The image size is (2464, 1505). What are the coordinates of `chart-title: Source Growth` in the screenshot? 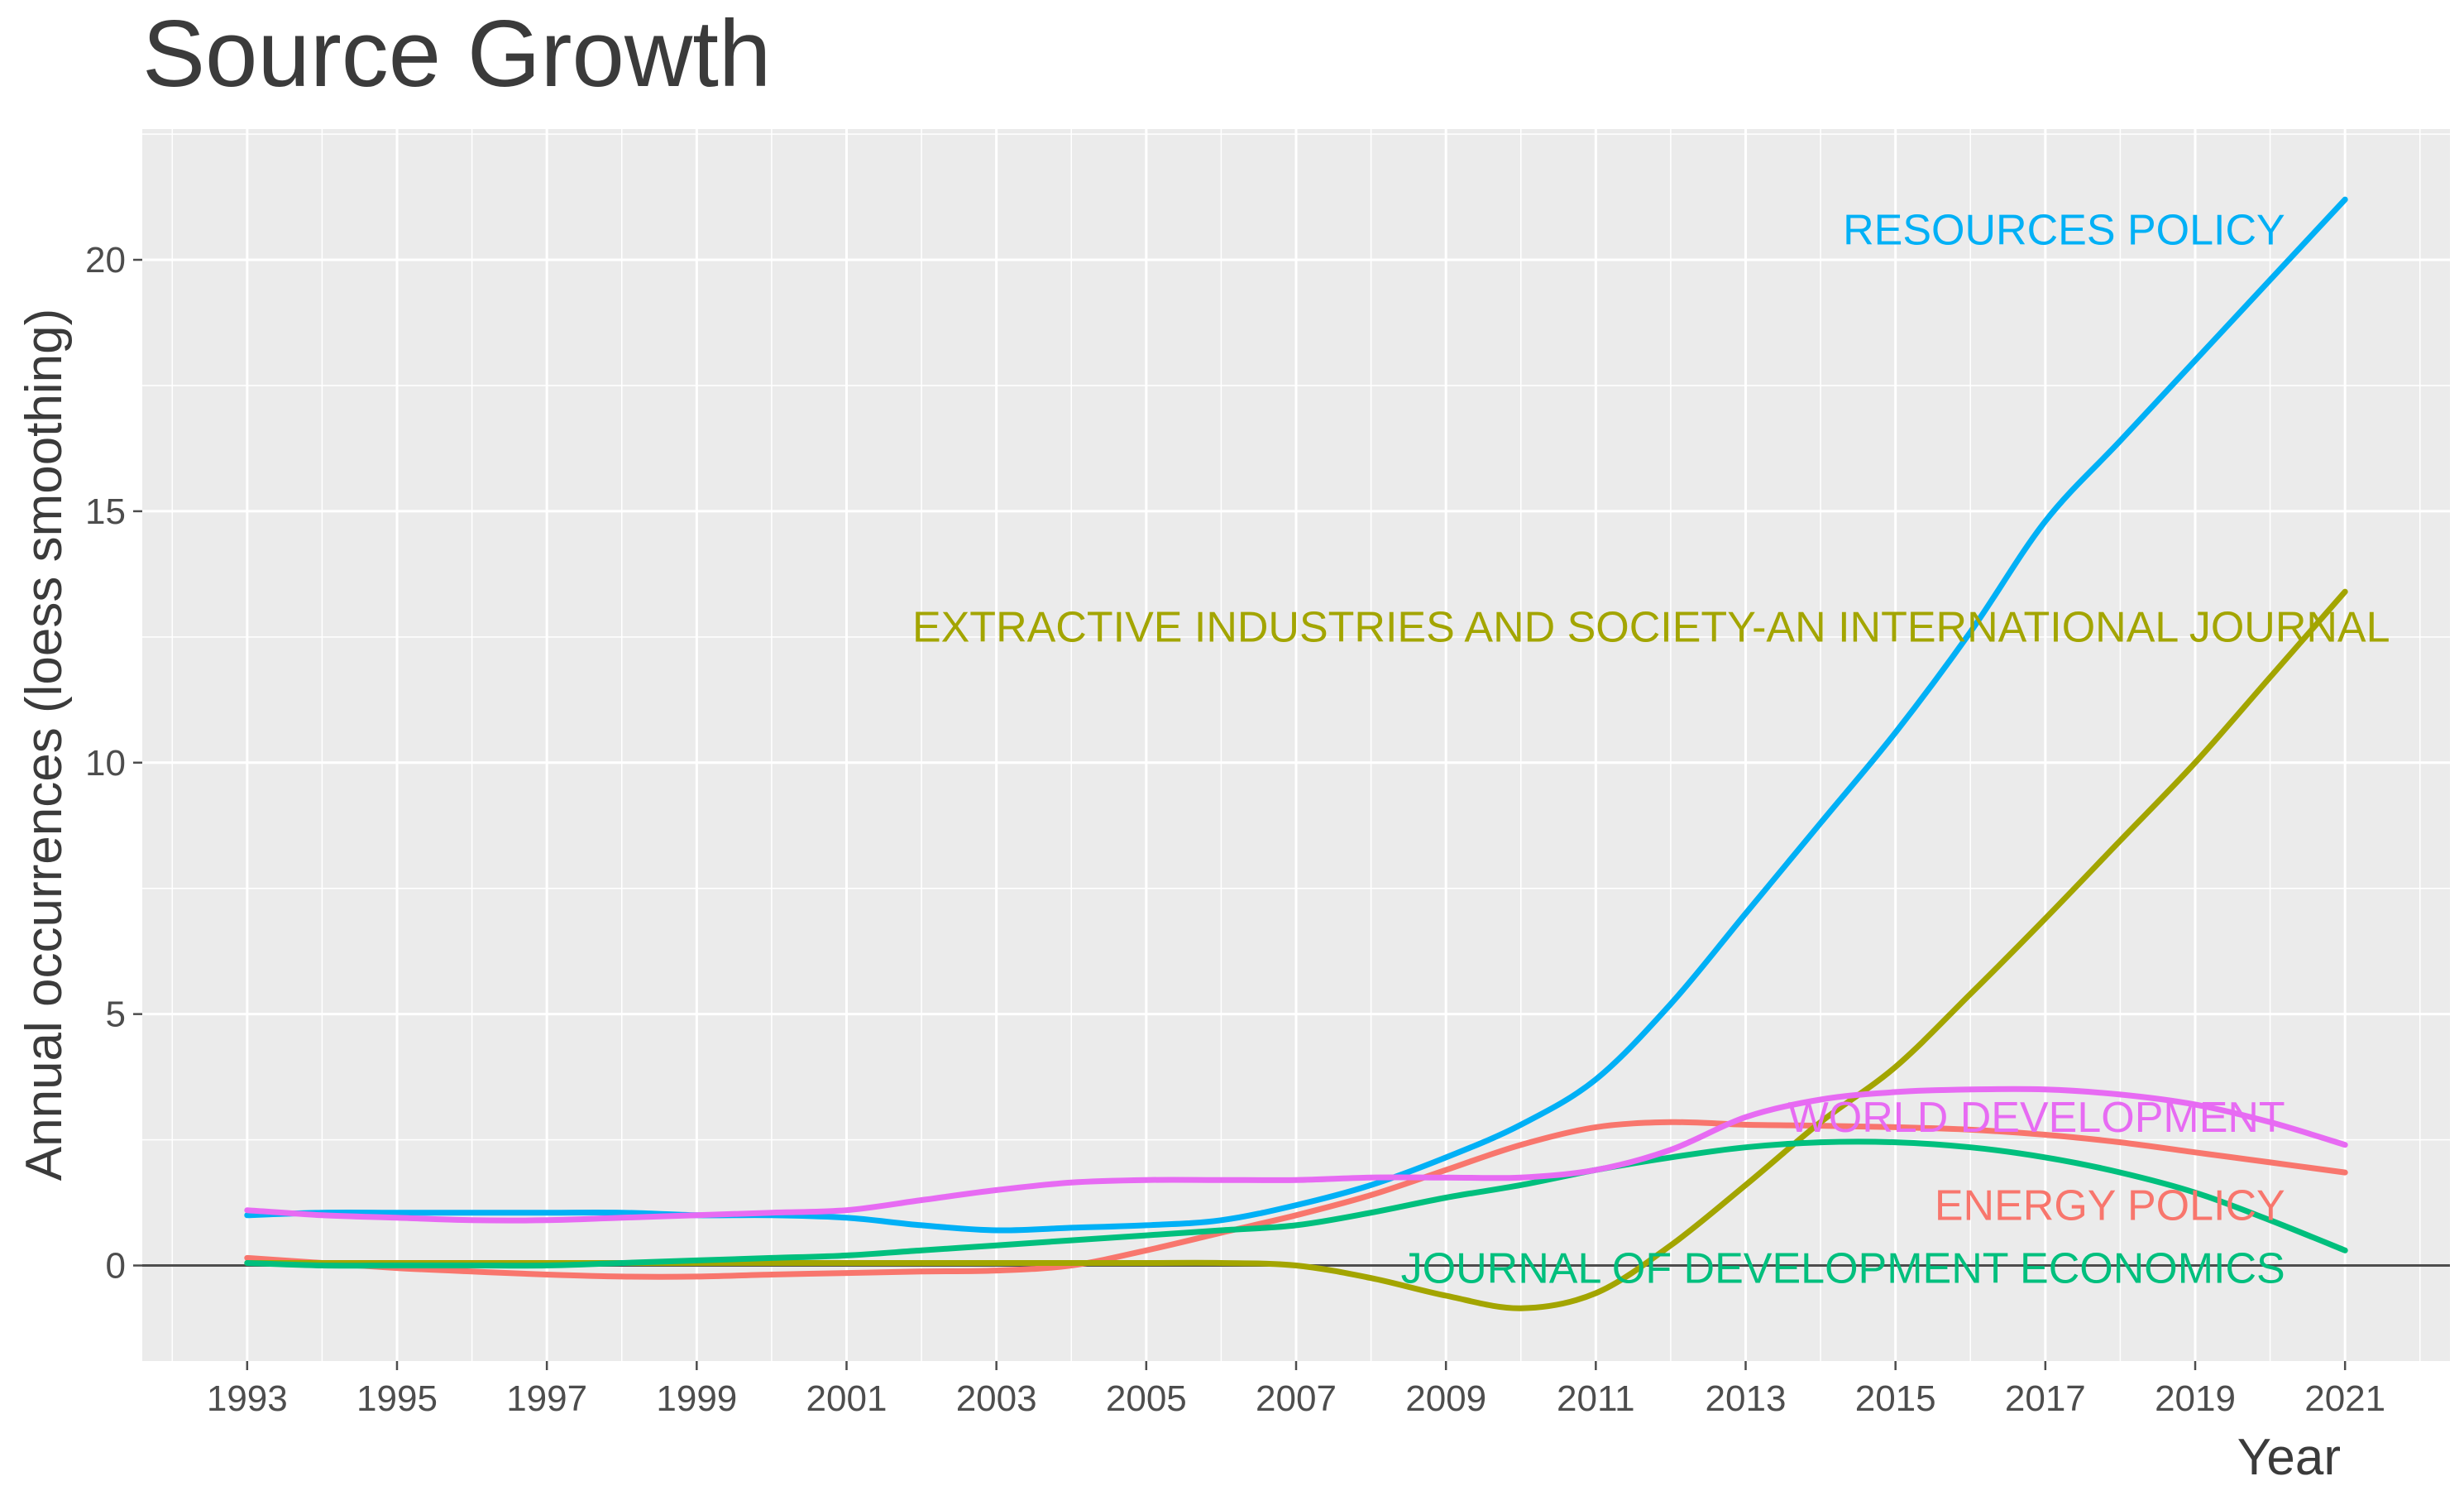 It's located at (456, 54).